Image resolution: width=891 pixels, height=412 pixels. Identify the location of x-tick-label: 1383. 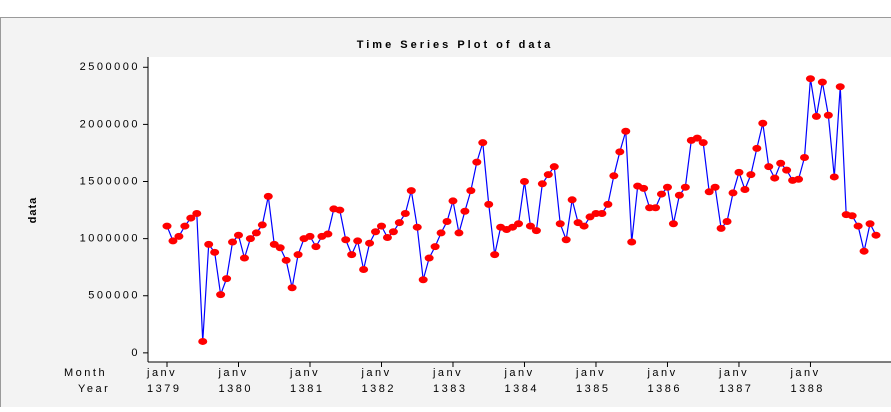
(450, 389).